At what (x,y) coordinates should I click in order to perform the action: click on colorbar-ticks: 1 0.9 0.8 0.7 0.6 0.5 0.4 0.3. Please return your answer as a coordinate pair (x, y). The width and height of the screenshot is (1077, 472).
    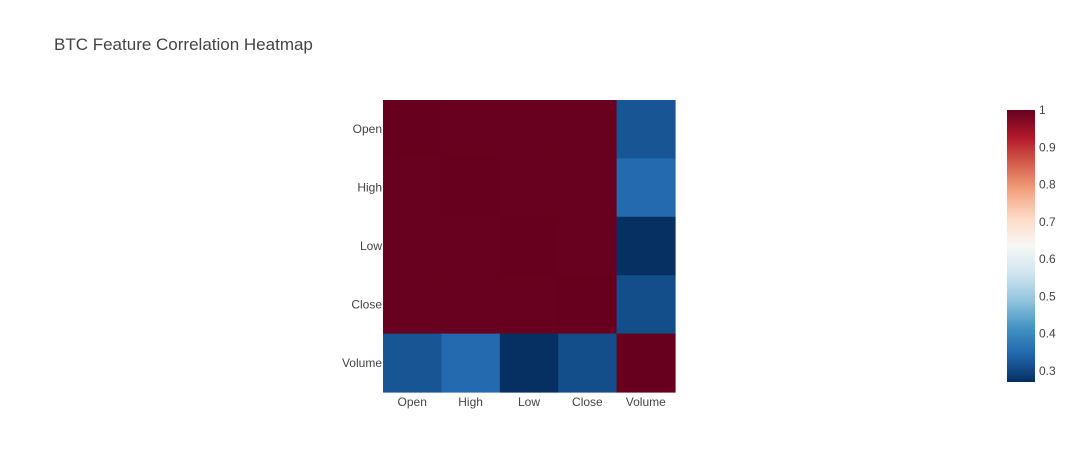
    Looking at the image, I should click on (1047, 240).